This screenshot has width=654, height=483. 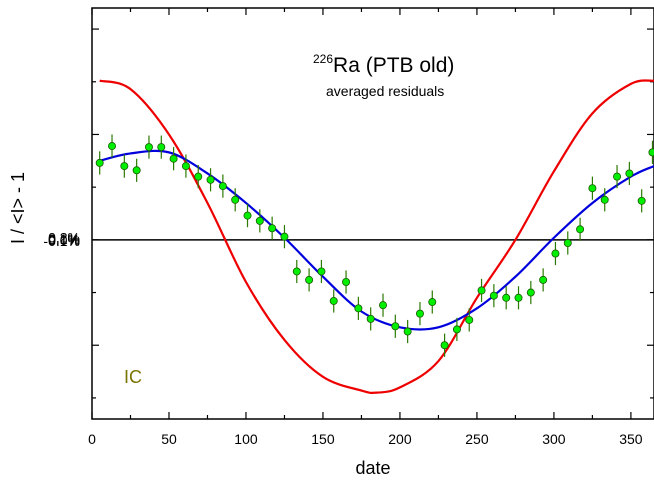 I want to click on y-tick-label: 0.1%, so click(x=64, y=239).